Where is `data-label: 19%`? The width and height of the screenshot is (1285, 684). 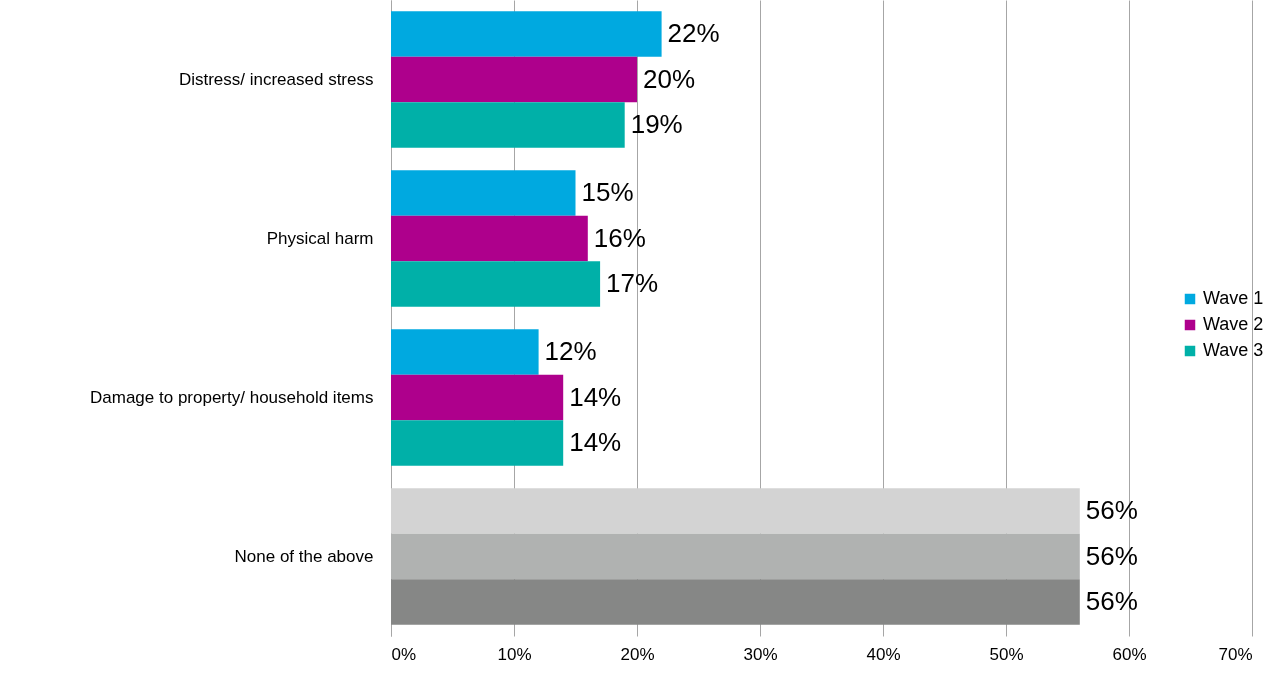
data-label: 19% is located at coordinates (656, 124).